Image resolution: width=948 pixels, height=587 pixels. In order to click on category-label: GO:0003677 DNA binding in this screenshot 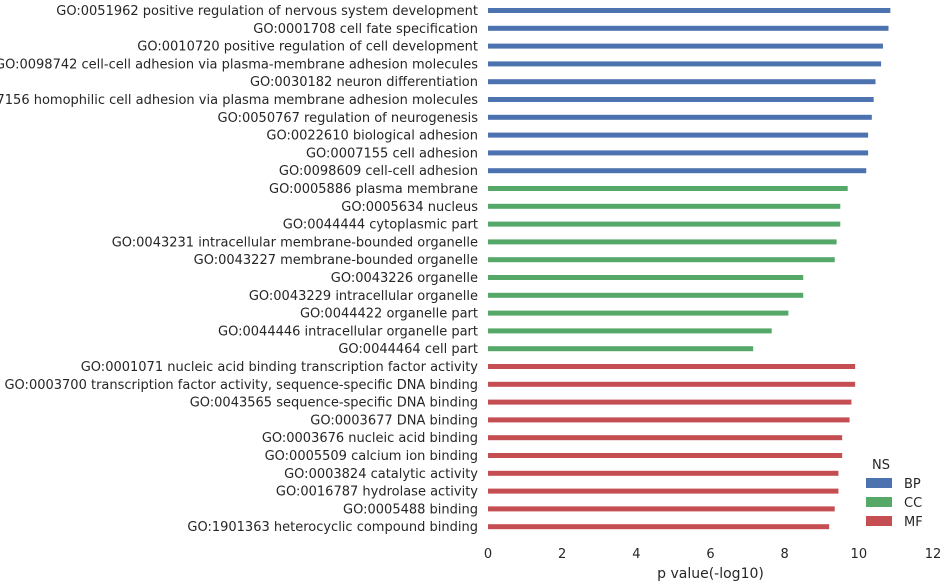, I will do `click(394, 420)`.